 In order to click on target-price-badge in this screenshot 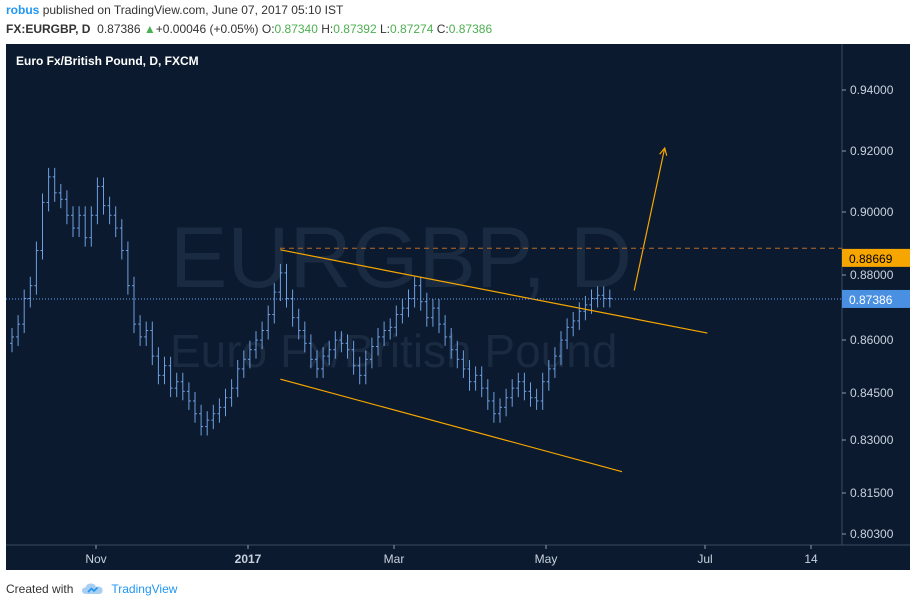, I will do `click(876, 257)`.